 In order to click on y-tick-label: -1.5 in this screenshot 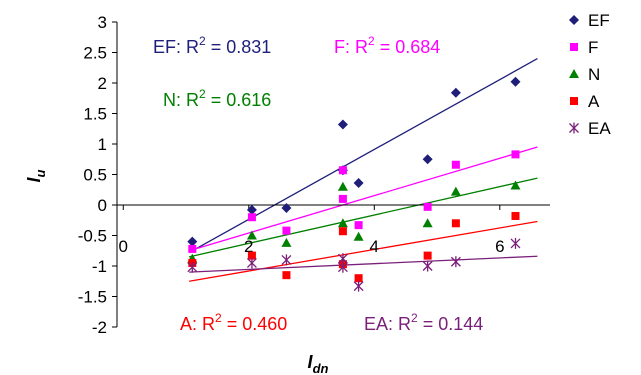, I will do `click(92, 297)`.